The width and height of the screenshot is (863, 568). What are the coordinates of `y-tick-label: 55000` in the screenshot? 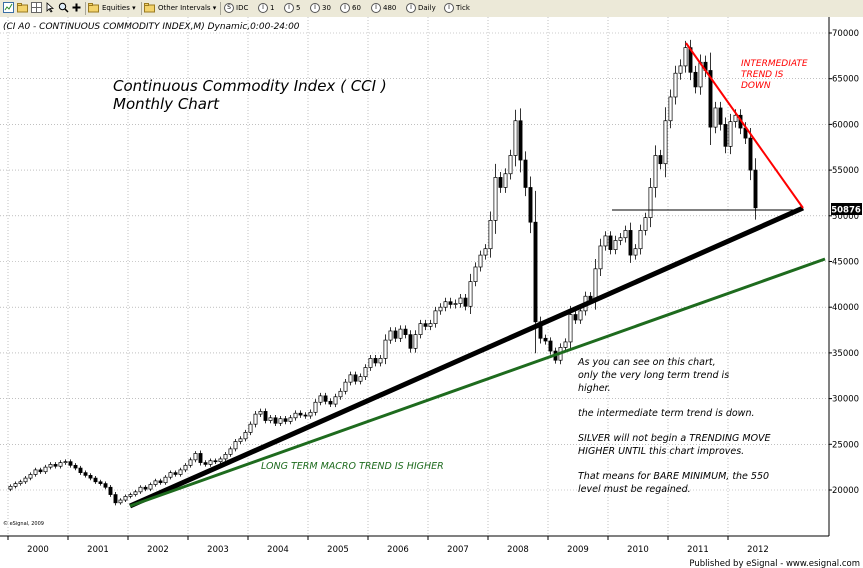 It's located at (845, 171).